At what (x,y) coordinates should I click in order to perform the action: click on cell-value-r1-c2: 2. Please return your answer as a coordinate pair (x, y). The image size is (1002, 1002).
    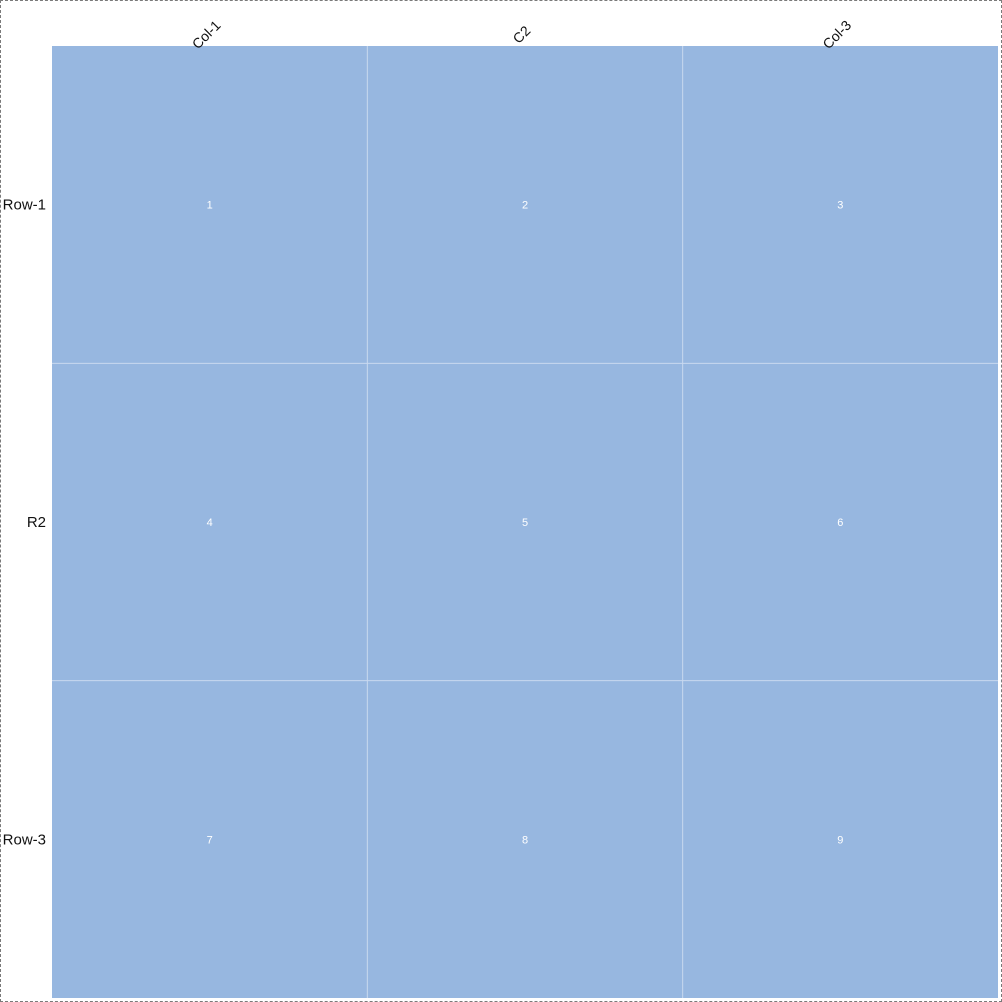
    Looking at the image, I should click on (525, 206).